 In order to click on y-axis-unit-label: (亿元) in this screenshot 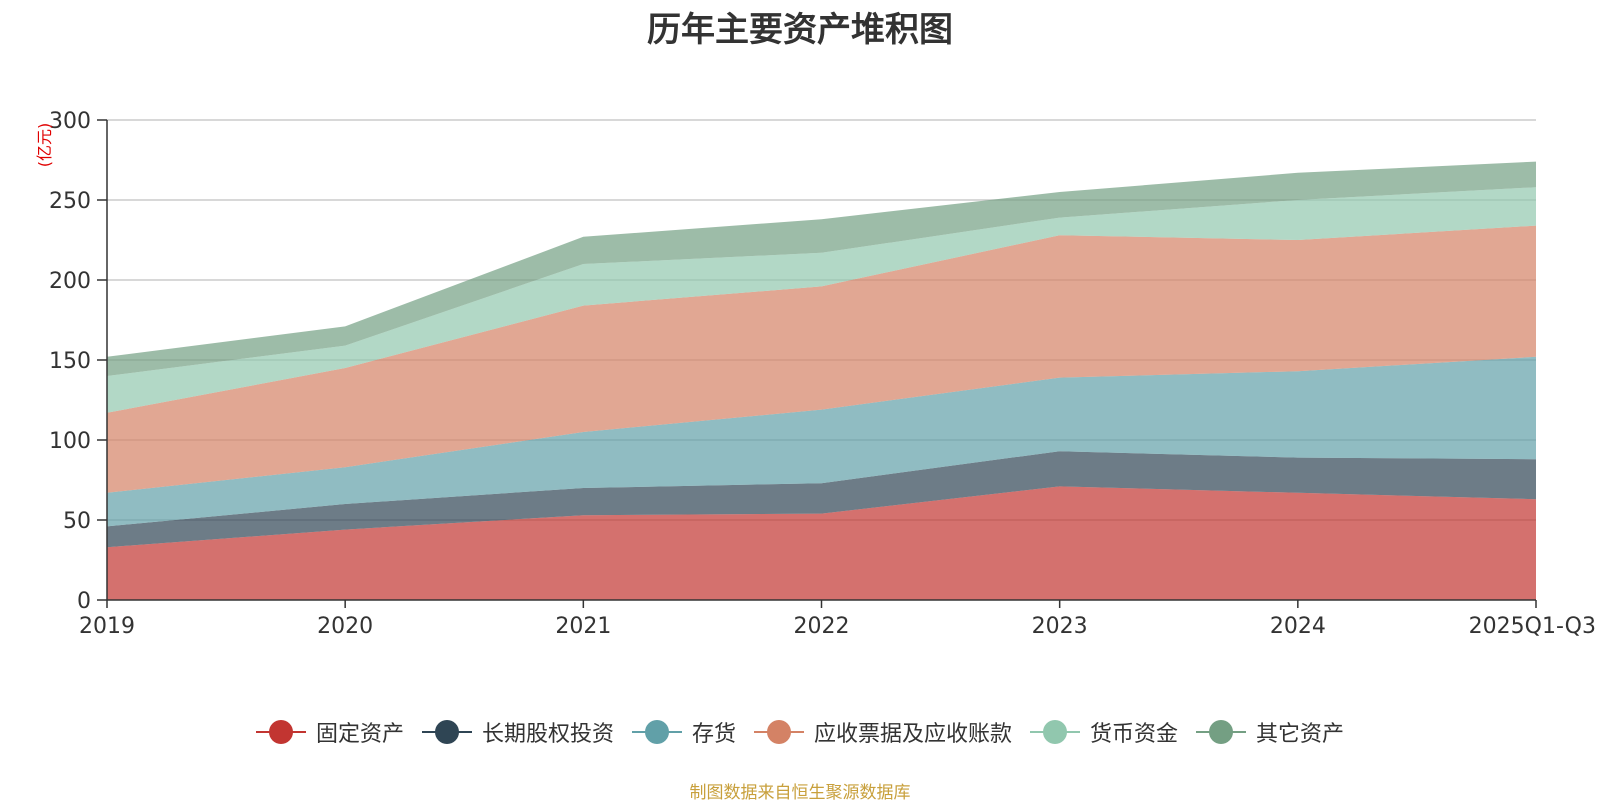, I will do `click(44, 145)`.